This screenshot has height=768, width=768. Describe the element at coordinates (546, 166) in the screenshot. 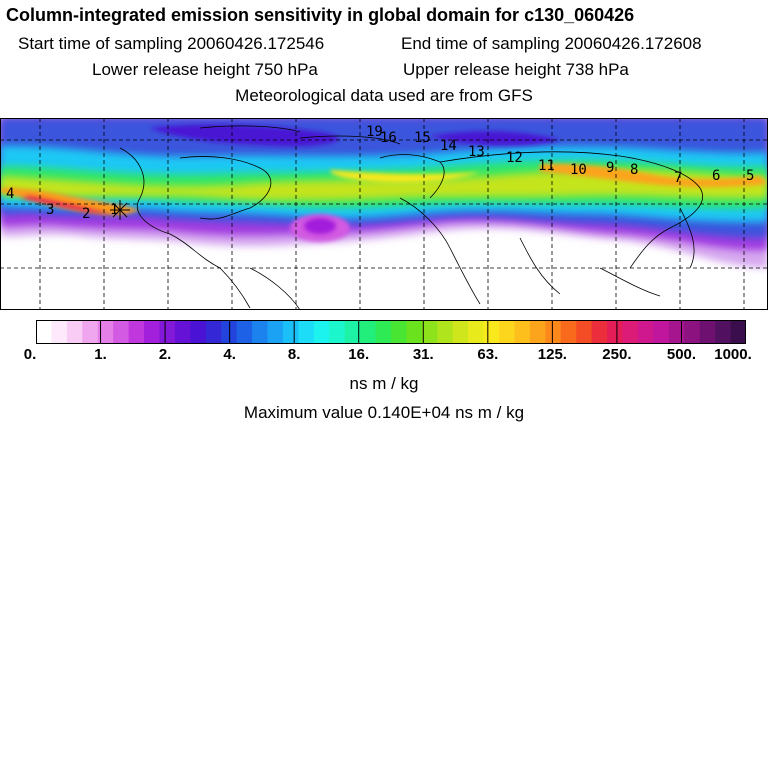

I see `trajectory-label: 11` at that location.